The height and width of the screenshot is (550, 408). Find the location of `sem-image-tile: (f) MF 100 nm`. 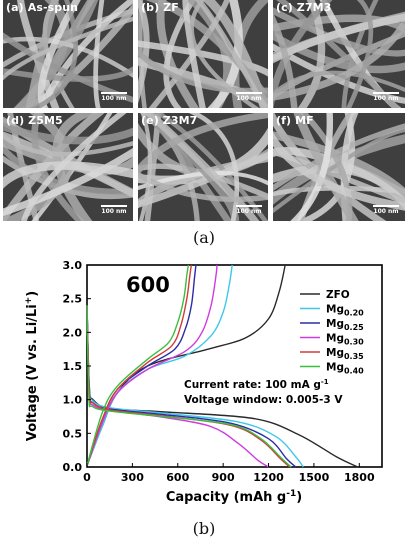

sem-image-tile: (f) MF 100 nm is located at coordinates (339, 167).